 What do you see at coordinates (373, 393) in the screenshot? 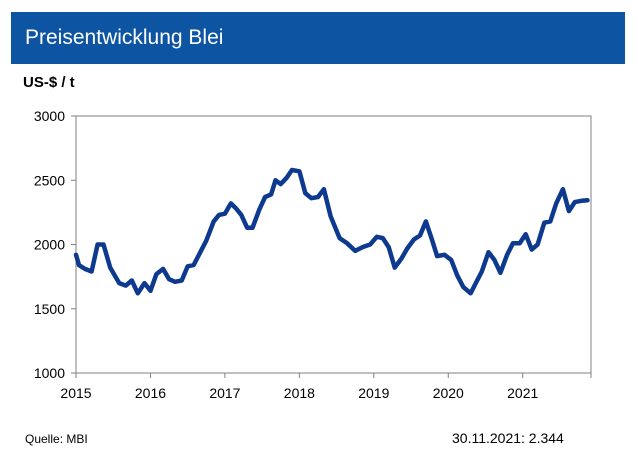
I see `x-tick-label: 2019` at bounding box center [373, 393].